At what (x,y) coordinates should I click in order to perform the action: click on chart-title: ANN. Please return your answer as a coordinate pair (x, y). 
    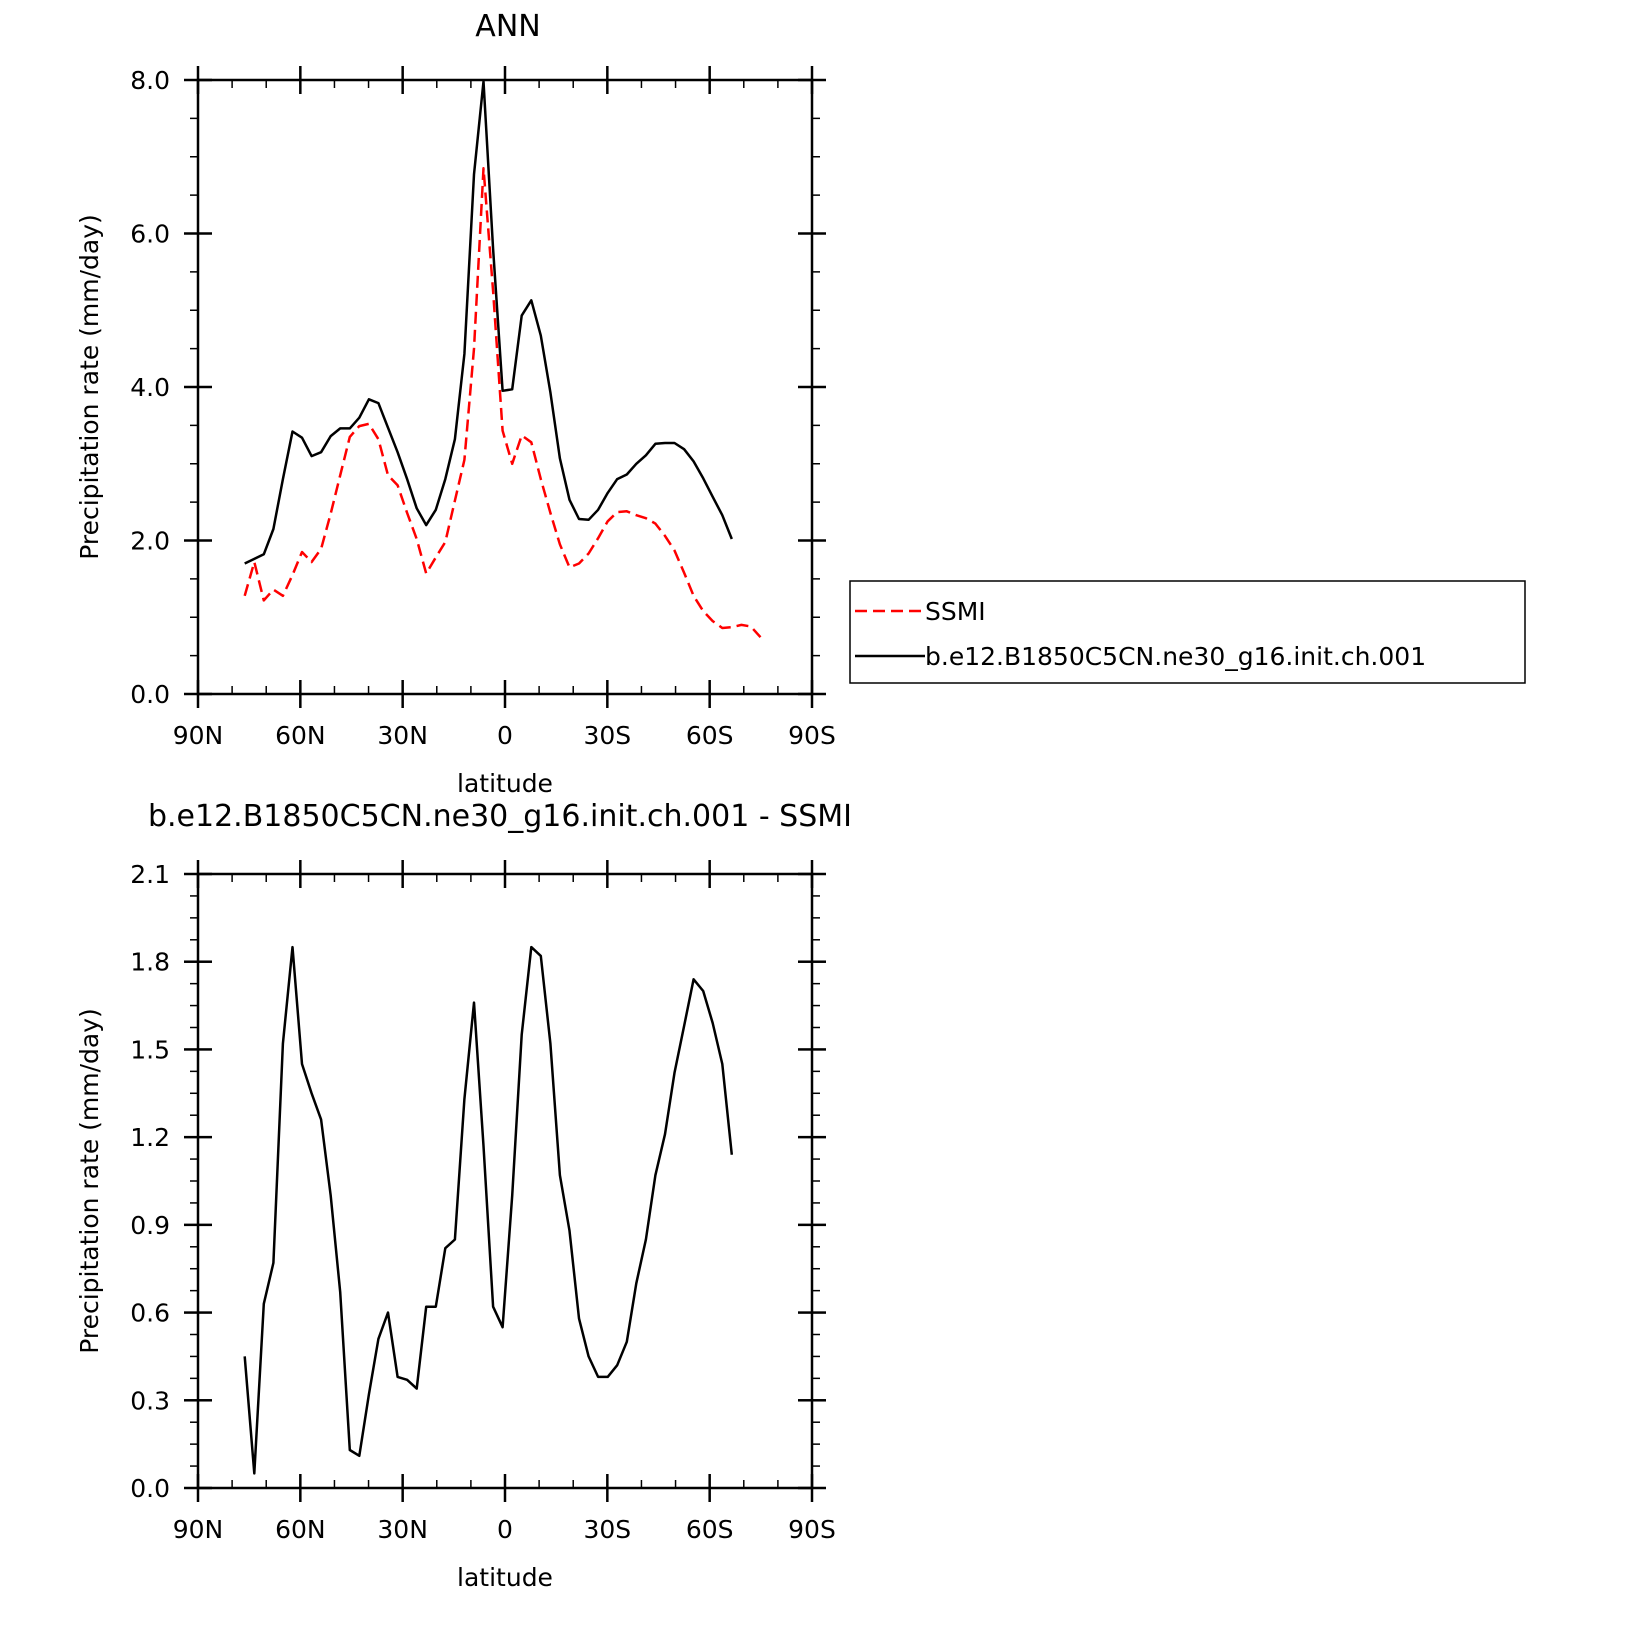
    Looking at the image, I should click on (507, 26).